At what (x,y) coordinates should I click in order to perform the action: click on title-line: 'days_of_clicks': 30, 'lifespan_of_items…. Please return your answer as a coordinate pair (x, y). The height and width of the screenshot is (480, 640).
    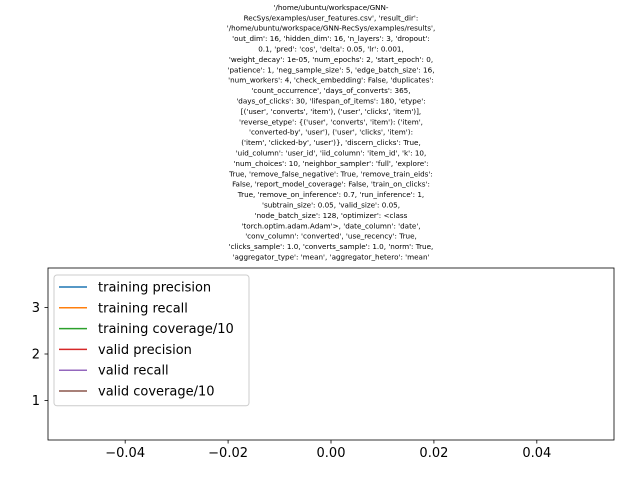
    Looking at the image, I should click on (330, 101).